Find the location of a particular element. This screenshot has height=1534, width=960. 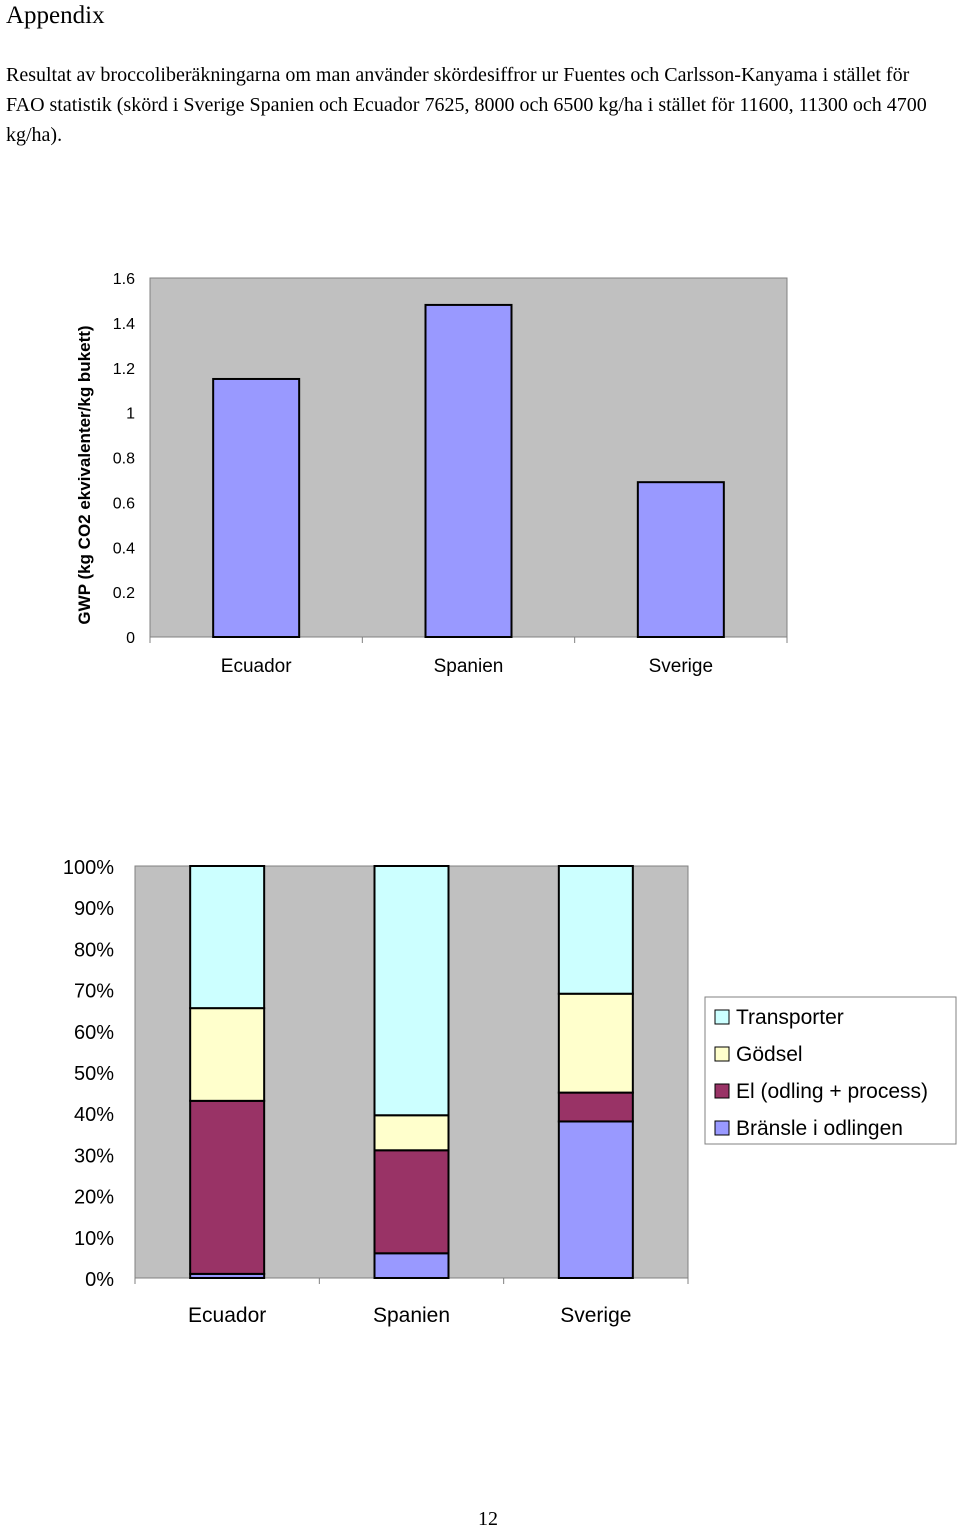

y-tick-label: 0.6 is located at coordinates (124, 503).